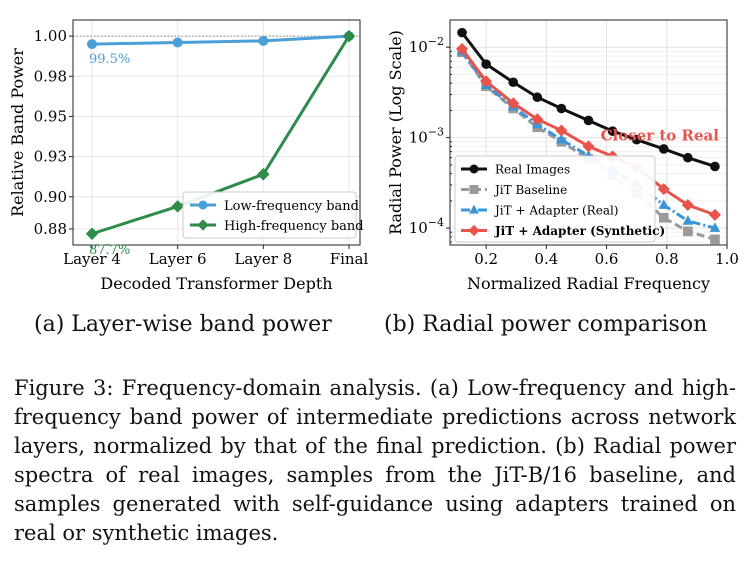 The height and width of the screenshot is (588, 752). I want to click on x-tick-label: Layer 4, so click(92, 259).